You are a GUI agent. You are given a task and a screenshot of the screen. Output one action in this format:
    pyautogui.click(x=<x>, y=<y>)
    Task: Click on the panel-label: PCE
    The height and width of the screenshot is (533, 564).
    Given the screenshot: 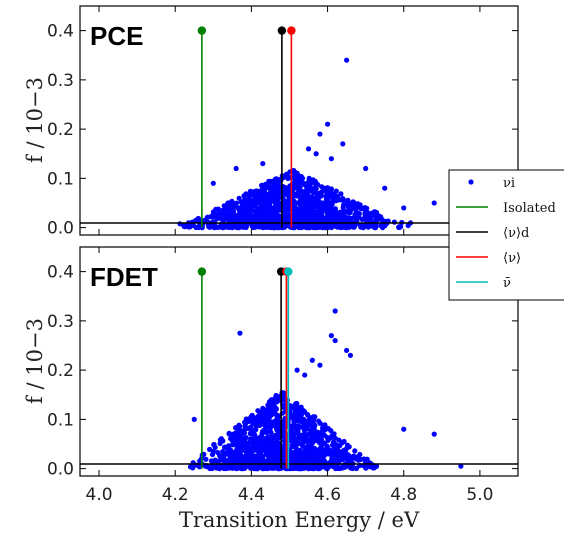 What is the action you would take?
    pyautogui.click(x=116, y=36)
    